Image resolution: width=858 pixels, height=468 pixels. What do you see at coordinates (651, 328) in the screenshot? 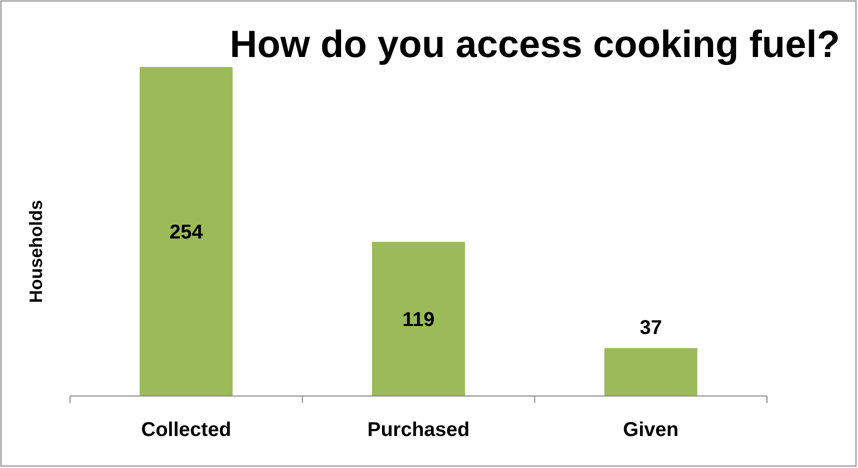
I see `data-label: 37` at bounding box center [651, 328].